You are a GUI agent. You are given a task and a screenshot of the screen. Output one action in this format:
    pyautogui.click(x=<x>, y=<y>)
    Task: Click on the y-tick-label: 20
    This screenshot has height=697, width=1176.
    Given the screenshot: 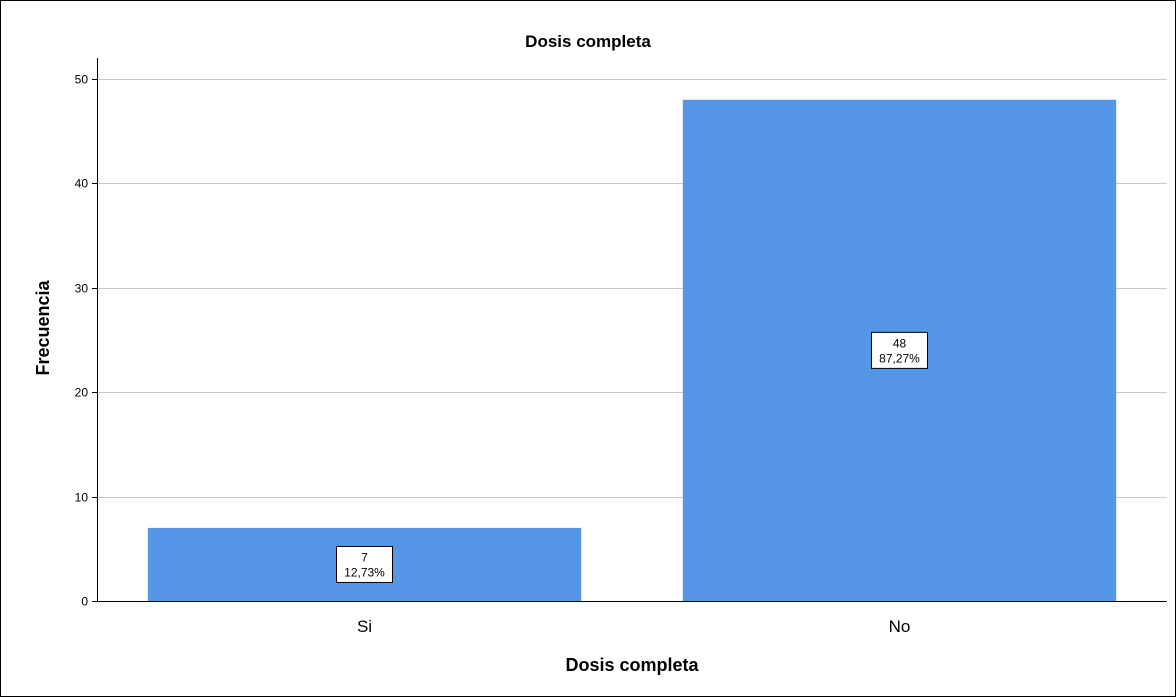 What is the action you would take?
    pyautogui.click(x=82, y=393)
    